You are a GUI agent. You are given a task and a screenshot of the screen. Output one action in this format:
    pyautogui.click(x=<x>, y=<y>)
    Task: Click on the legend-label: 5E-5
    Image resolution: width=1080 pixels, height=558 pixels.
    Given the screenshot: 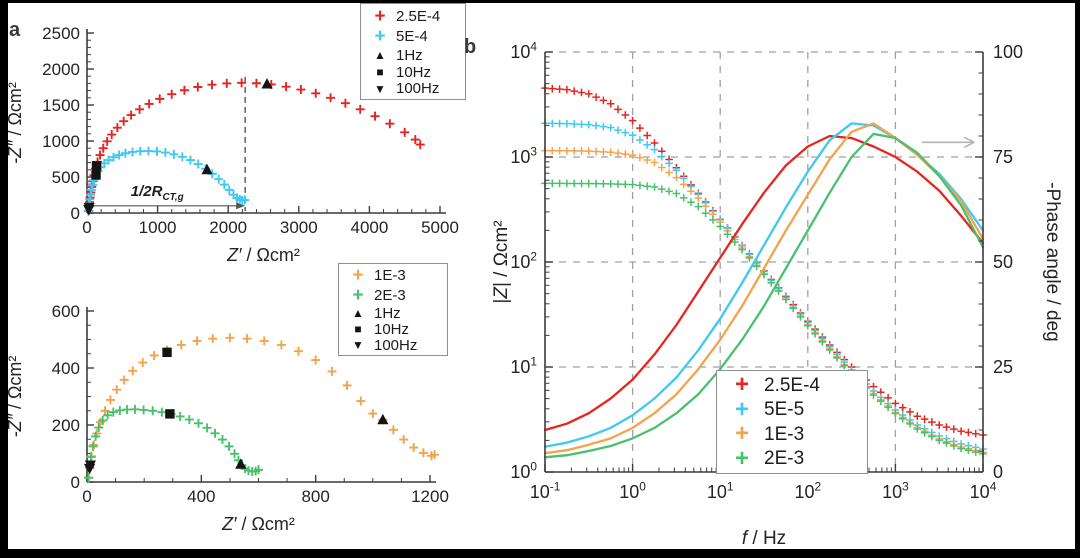 What is the action you would take?
    pyautogui.click(x=784, y=410)
    